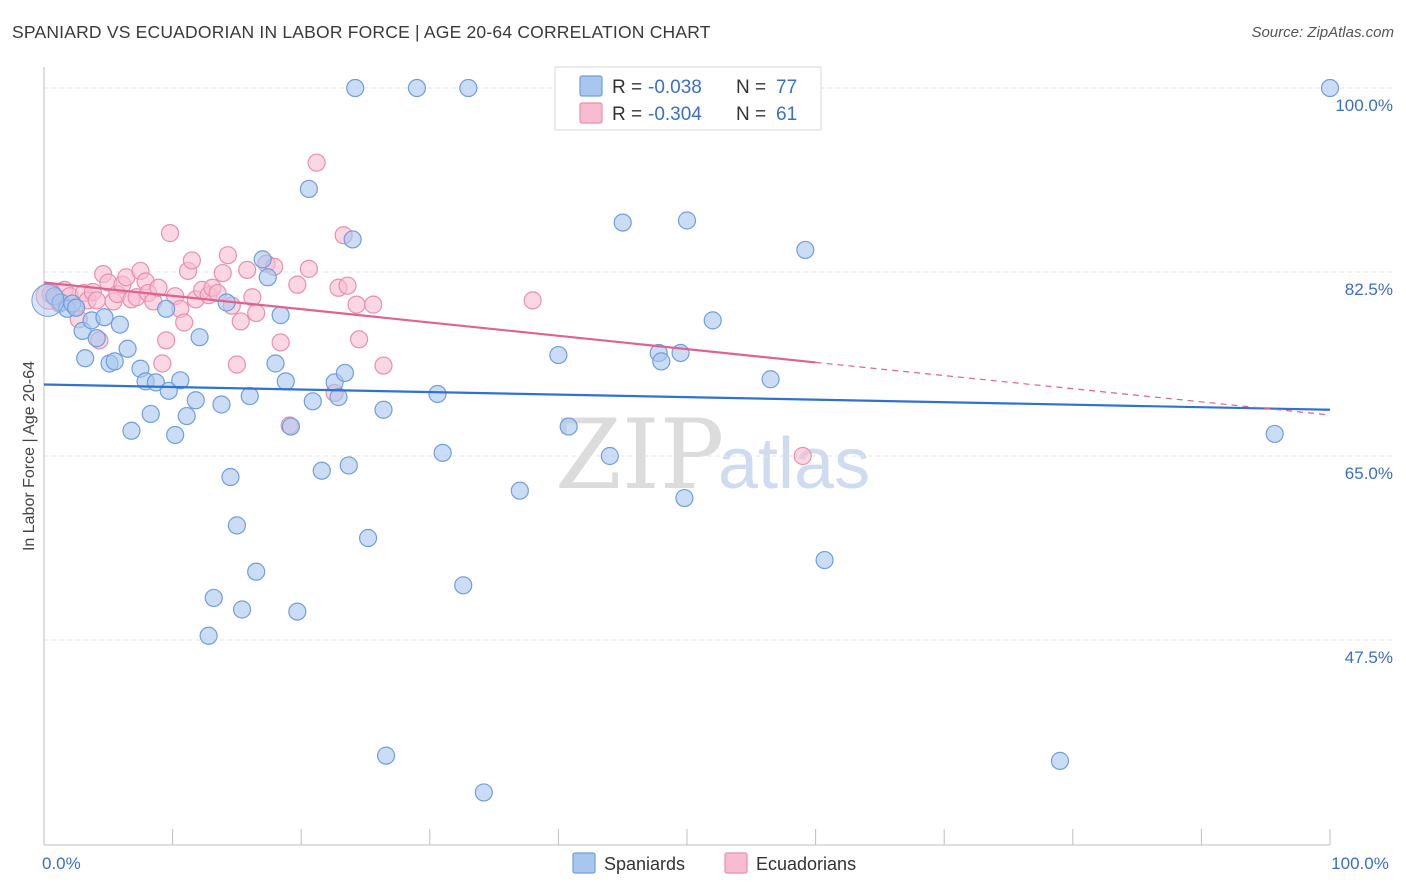 The height and width of the screenshot is (892, 1406). I want to click on spaniards-trend-line, so click(687, 397).